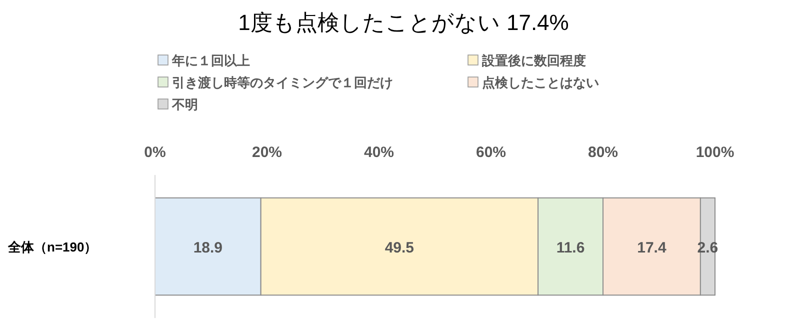  What do you see at coordinates (491, 152) in the screenshot?
I see `x-tick-label: 60%` at bounding box center [491, 152].